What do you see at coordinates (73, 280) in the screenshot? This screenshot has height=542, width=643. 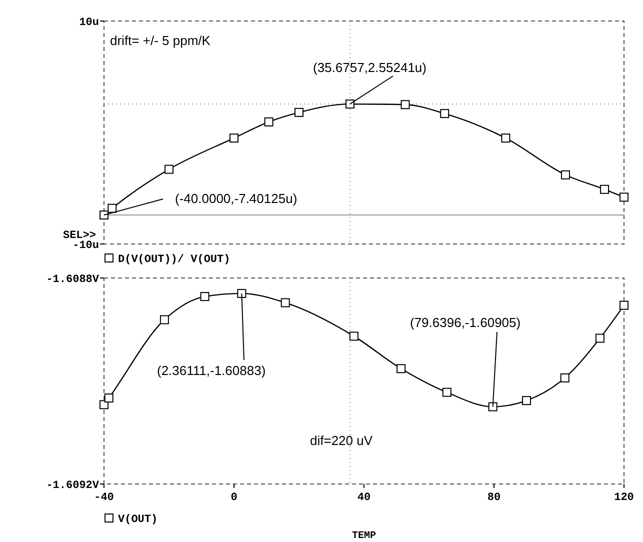 I see `y-tick-label: -1.6088V` at bounding box center [73, 280].